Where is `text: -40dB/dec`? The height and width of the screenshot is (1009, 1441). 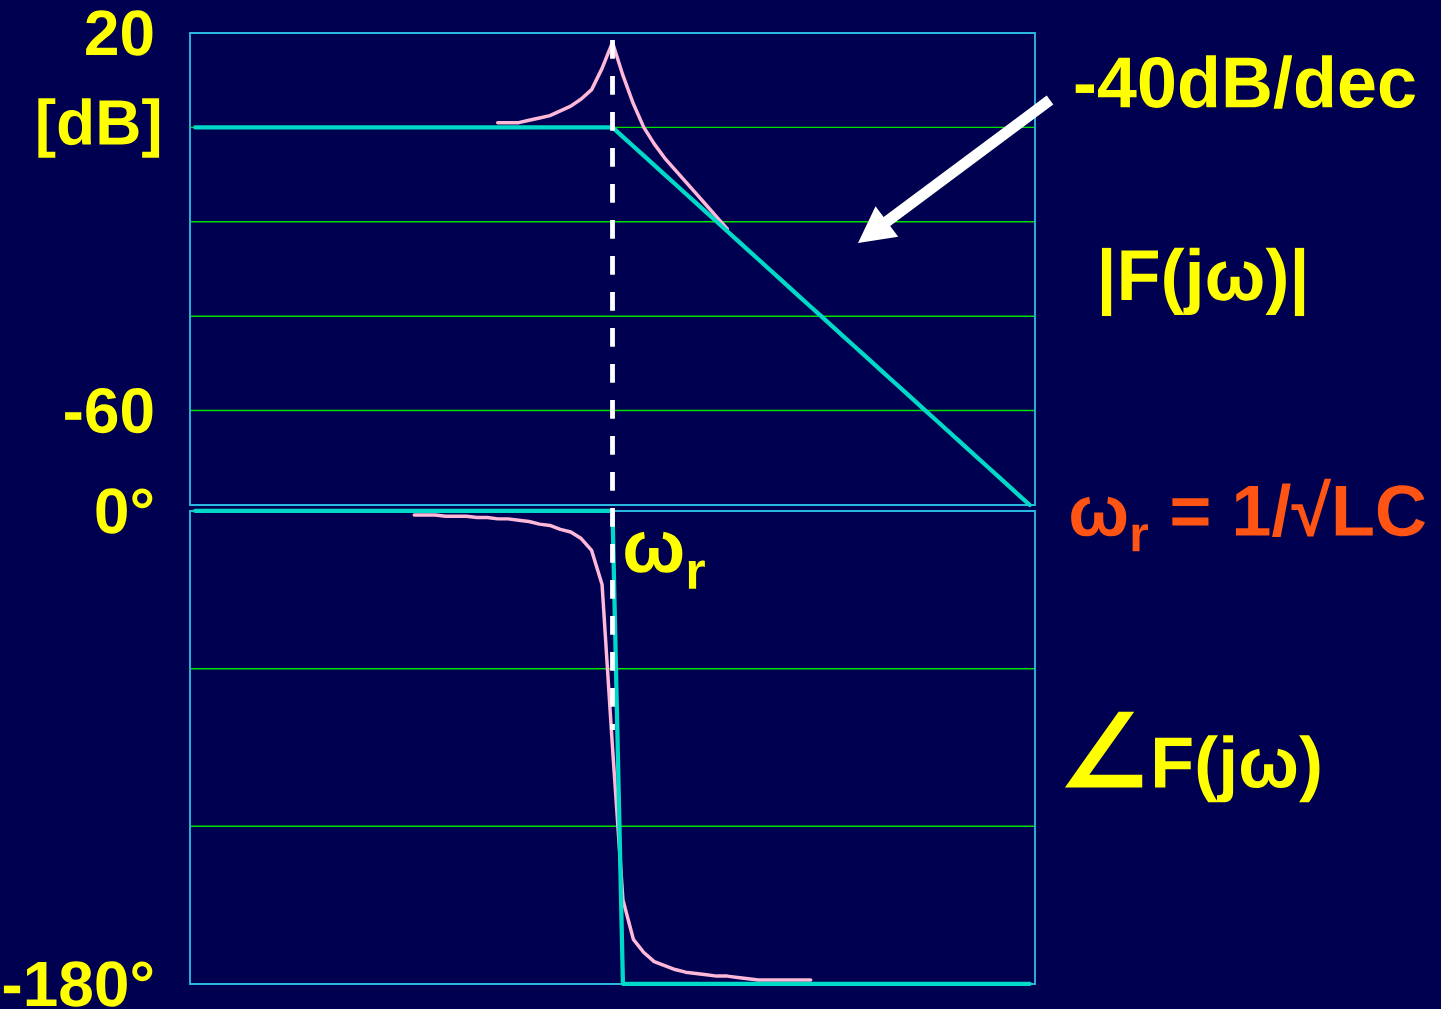 text: -40dB/dec is located at coordinates (1245, 82).